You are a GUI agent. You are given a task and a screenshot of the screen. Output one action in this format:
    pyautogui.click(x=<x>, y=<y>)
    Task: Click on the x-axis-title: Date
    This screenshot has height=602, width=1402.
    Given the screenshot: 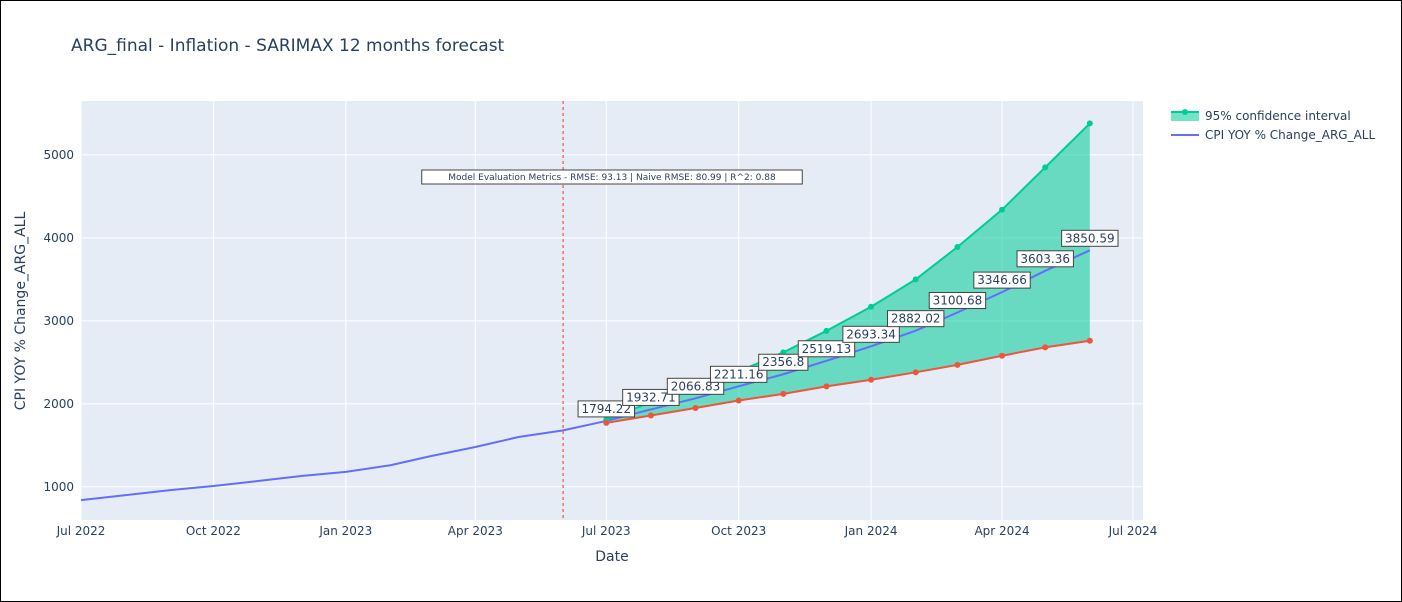 What is the action you would take?
    pyautogui.click(x=611, y=557)
    